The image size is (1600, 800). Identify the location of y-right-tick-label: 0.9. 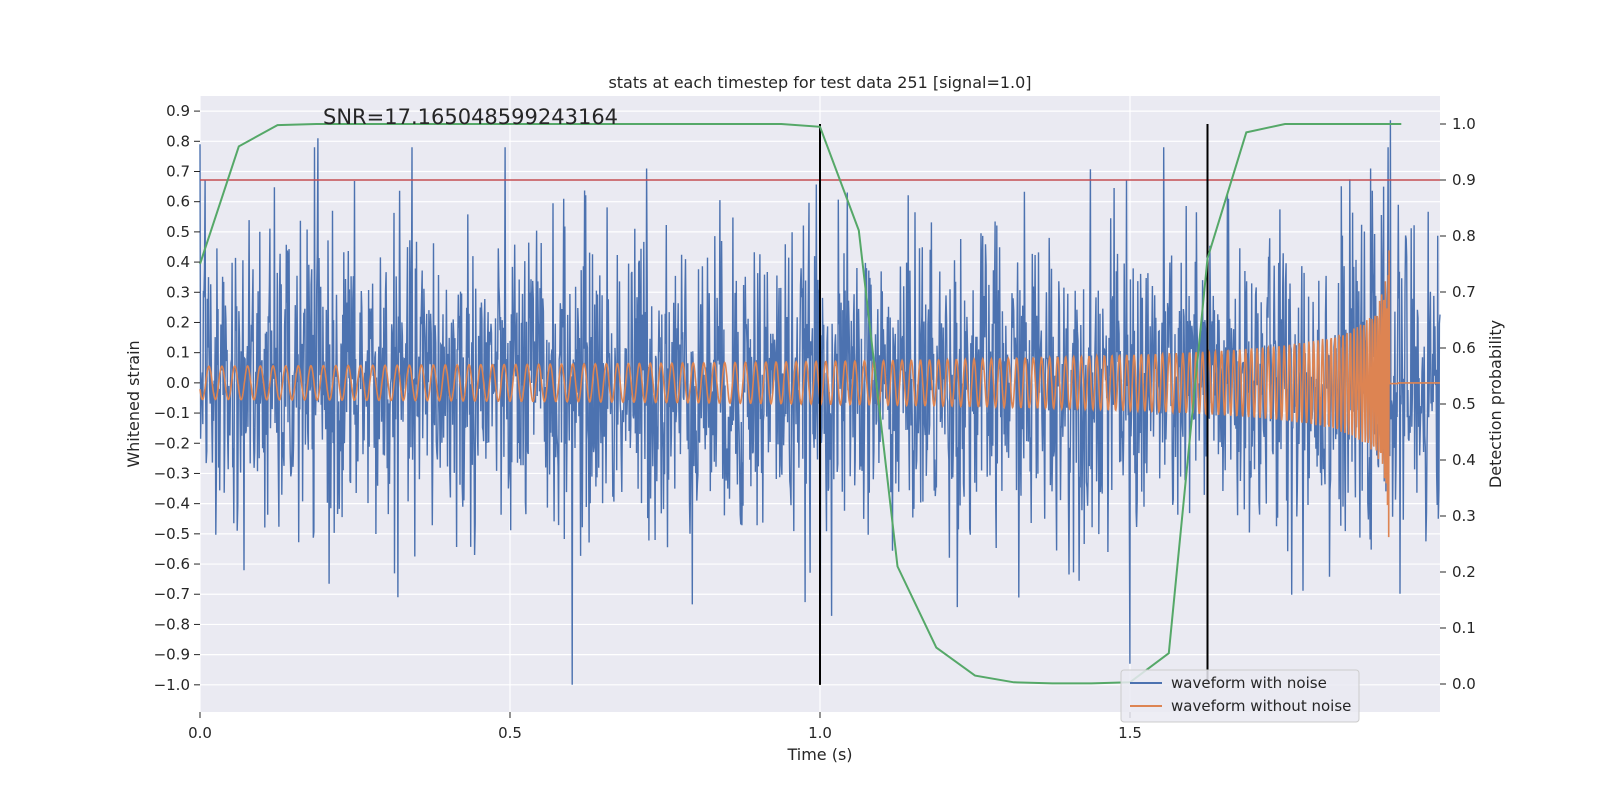
(1464, 180).